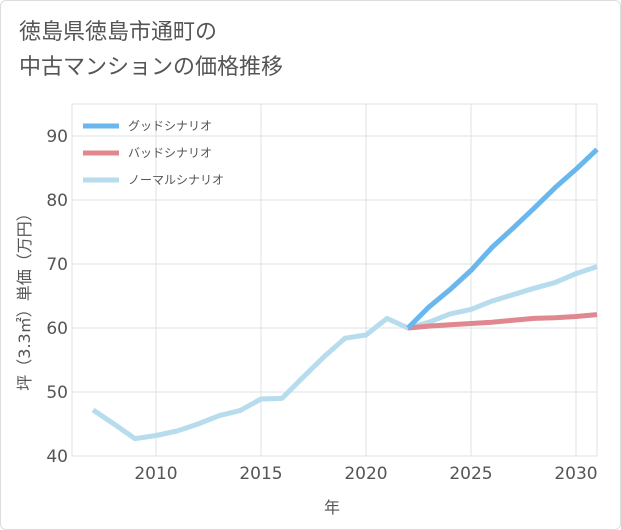 This screenshot has width=621, height=530. I want to click on y-tick-label: 80, so click(57, 201).